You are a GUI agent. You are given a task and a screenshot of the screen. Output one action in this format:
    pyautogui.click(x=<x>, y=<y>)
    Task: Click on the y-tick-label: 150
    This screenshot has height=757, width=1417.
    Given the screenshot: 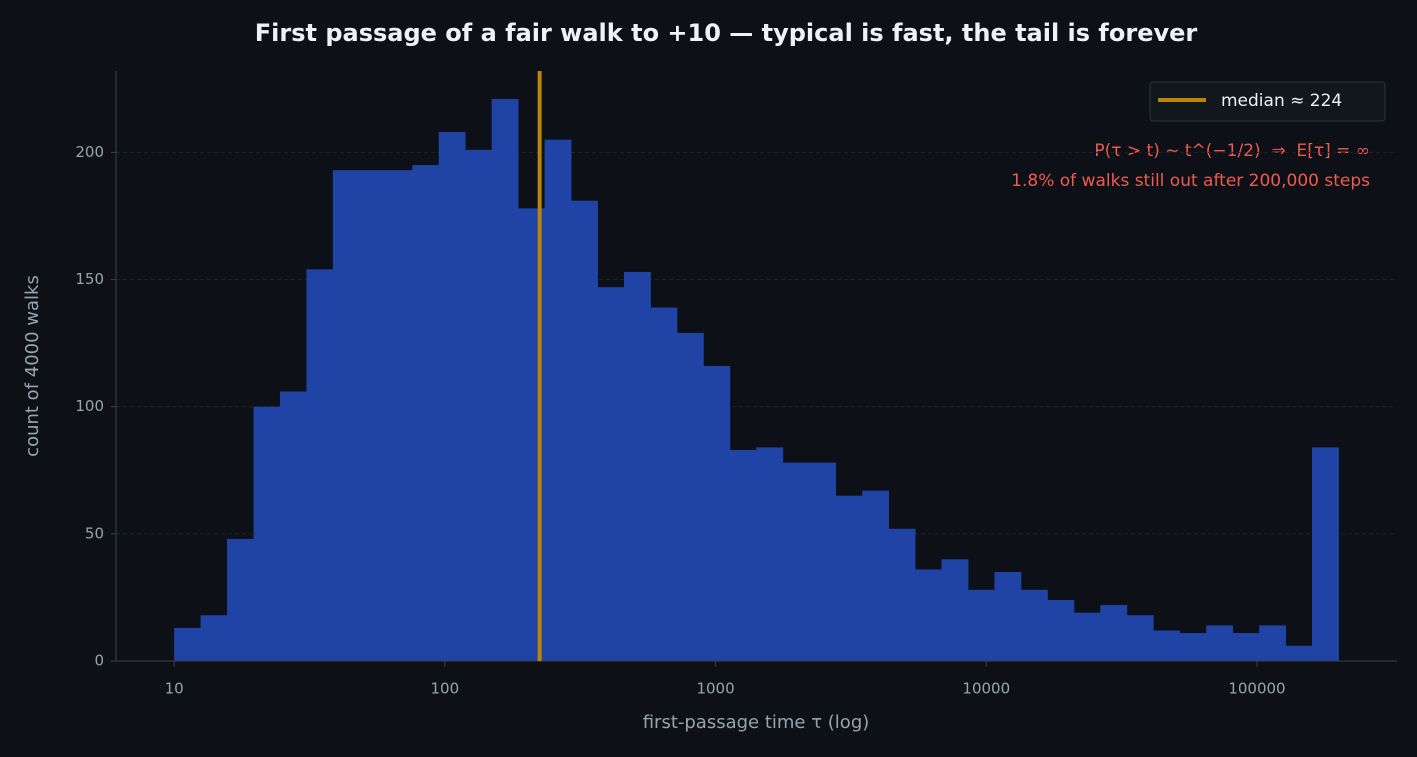 What is the action you would take?
    pyautogui.click(x=89, y=279)
    